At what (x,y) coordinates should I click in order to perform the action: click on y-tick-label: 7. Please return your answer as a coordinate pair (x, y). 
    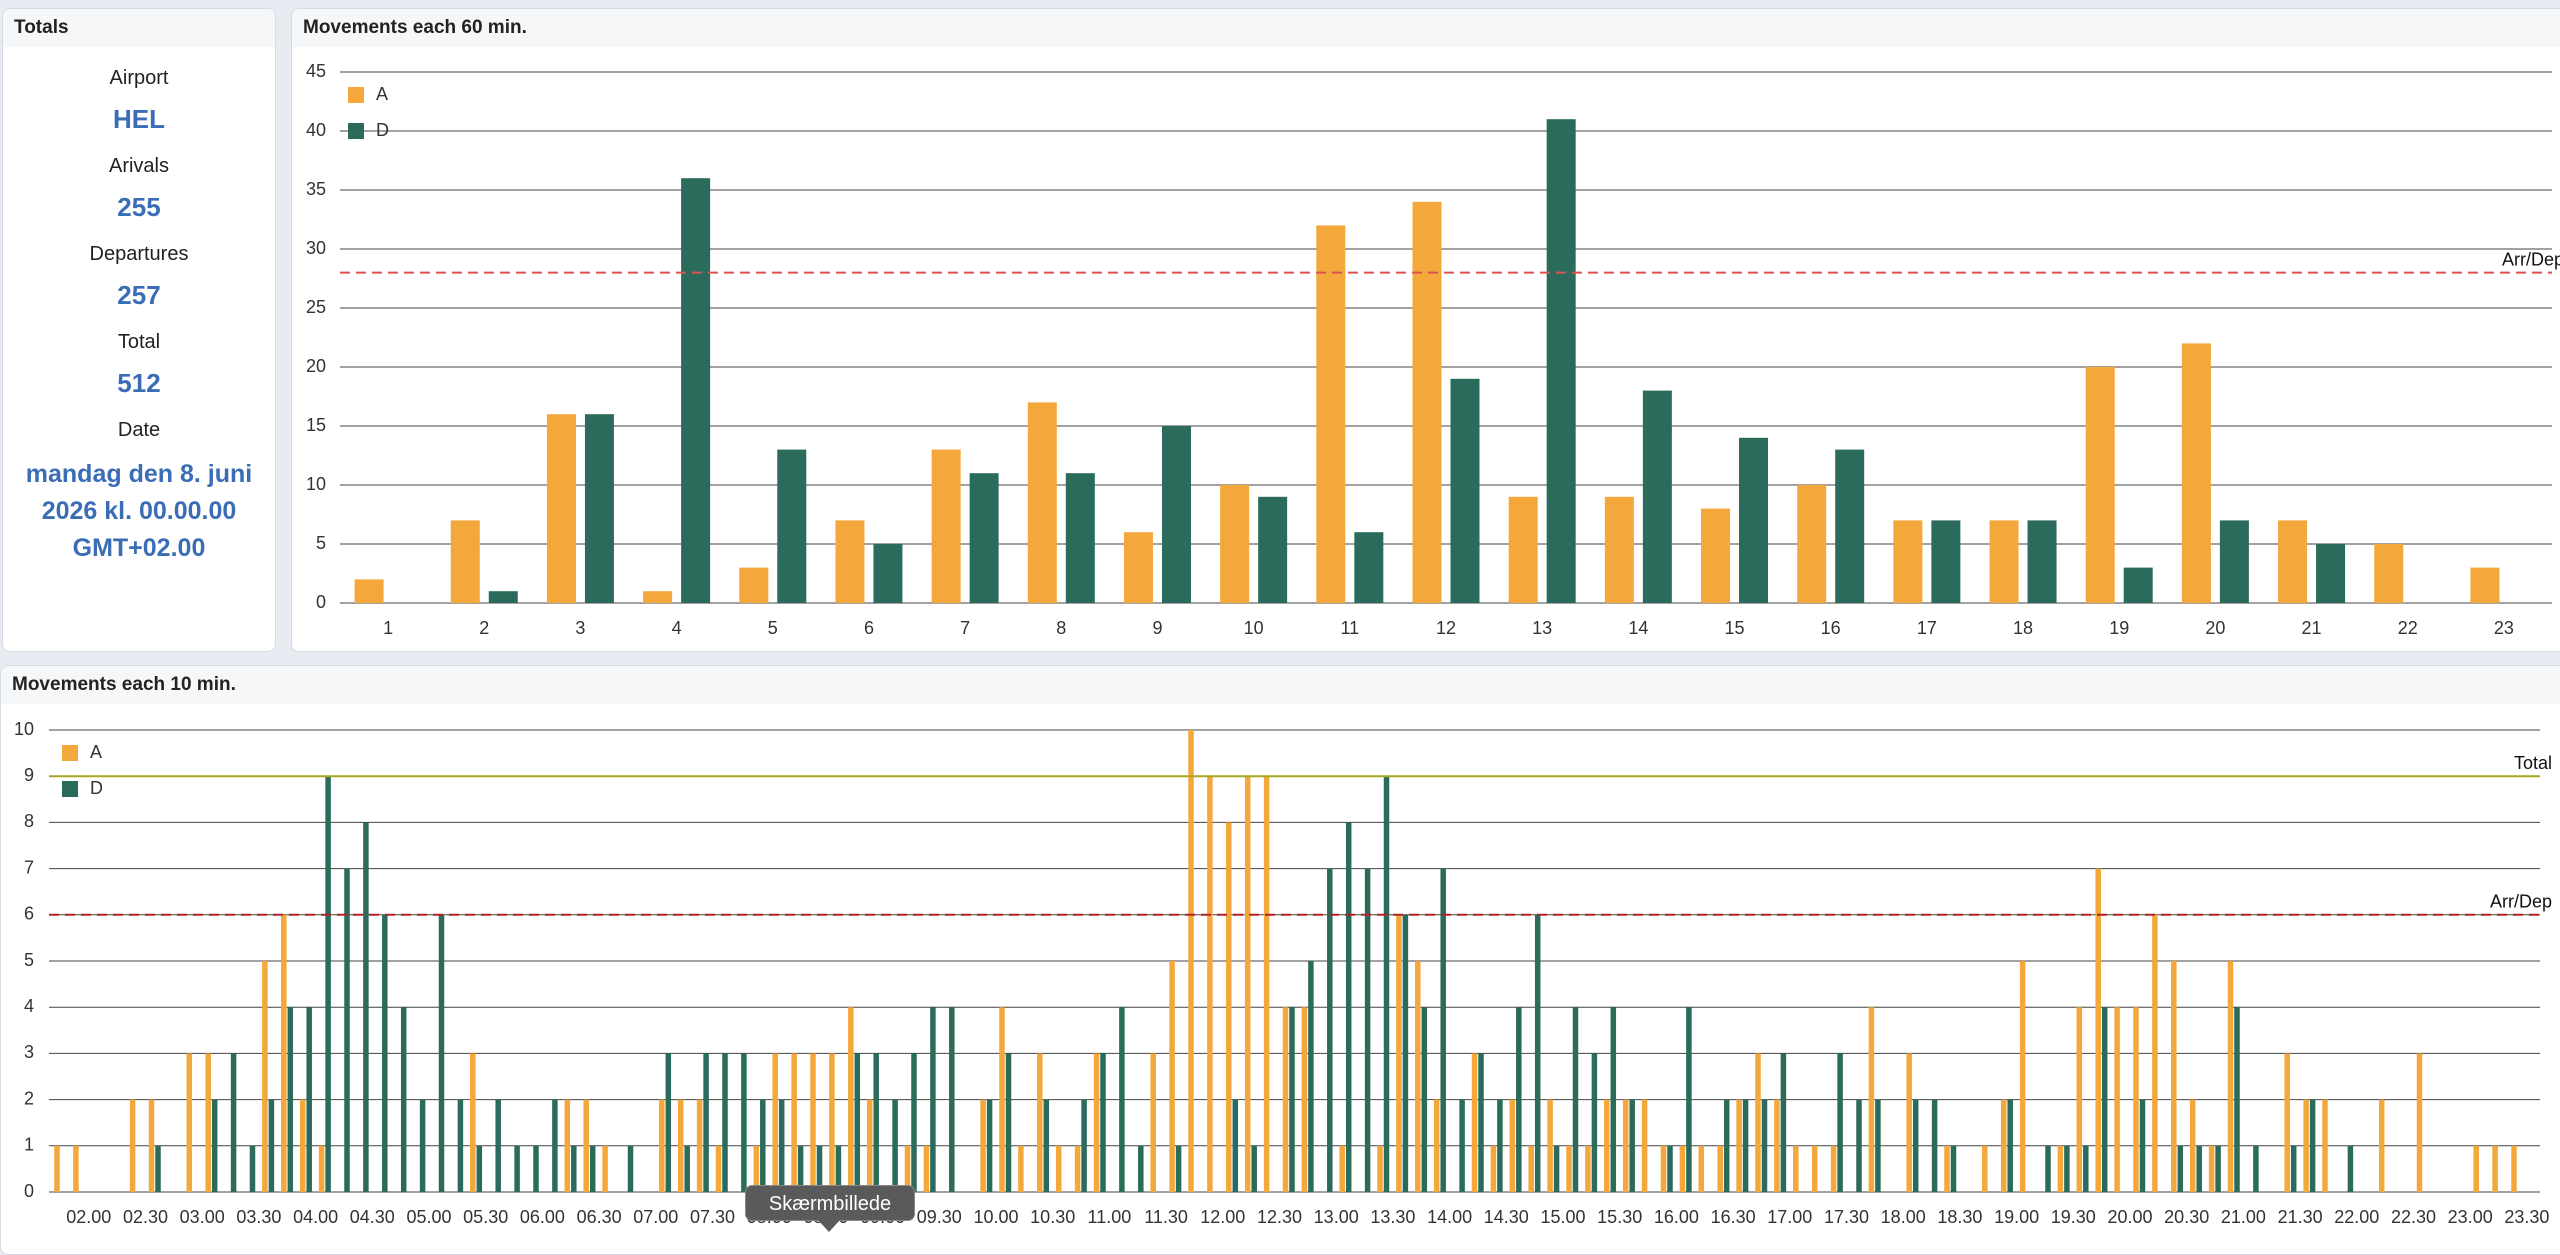
    Looking at the image, I should click on (29, 867).